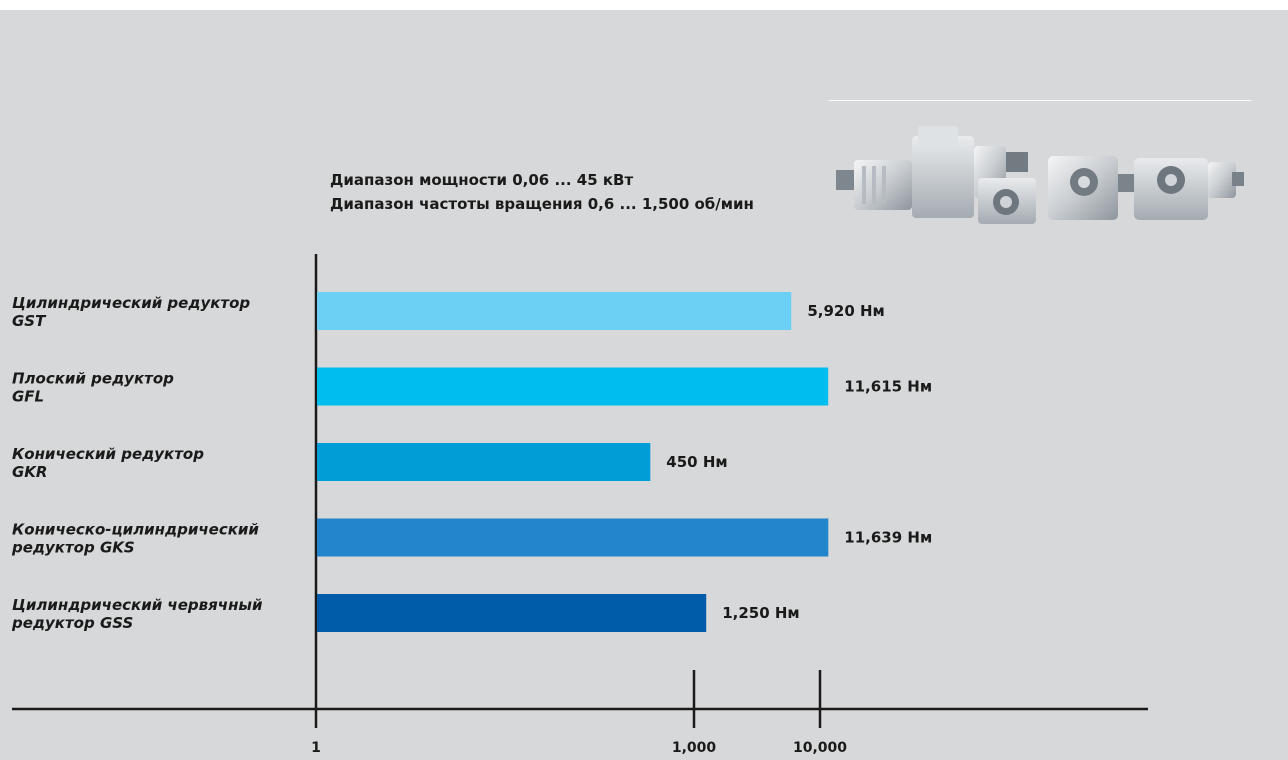  What do you see at coordinates (820, 748) in the screenshot?
I see `x-tick-label-2: 10,000` at bounding box center [820, 748].